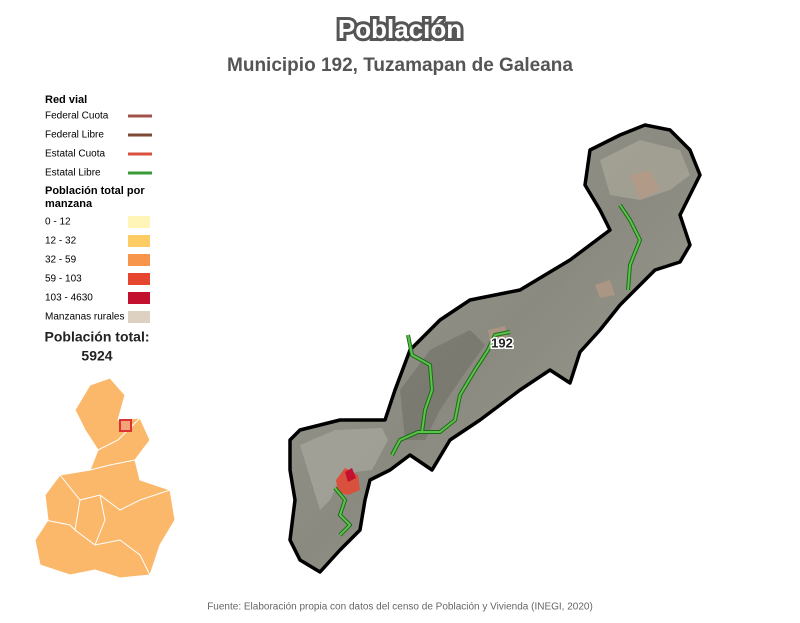 The height and width of the screenshot is (623, 800). What do you see at coordinates (75, 154) in the screenshot?
I see `legend-label: Estatal Cuota` at bounding box center [75, 154].